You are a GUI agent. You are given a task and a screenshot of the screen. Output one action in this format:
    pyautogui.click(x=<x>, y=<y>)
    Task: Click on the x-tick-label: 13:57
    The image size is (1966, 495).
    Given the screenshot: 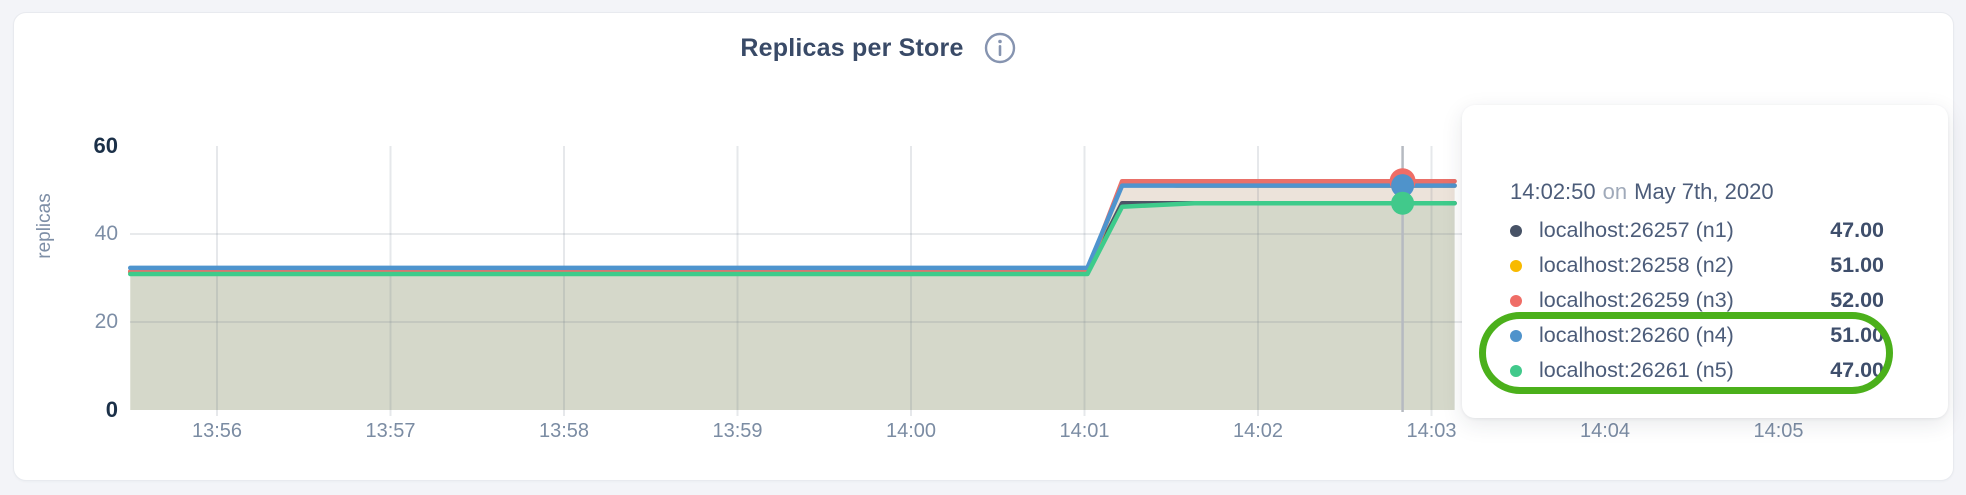 What is the action you would take?
    pyautogui.click(x=390, y=431)
    